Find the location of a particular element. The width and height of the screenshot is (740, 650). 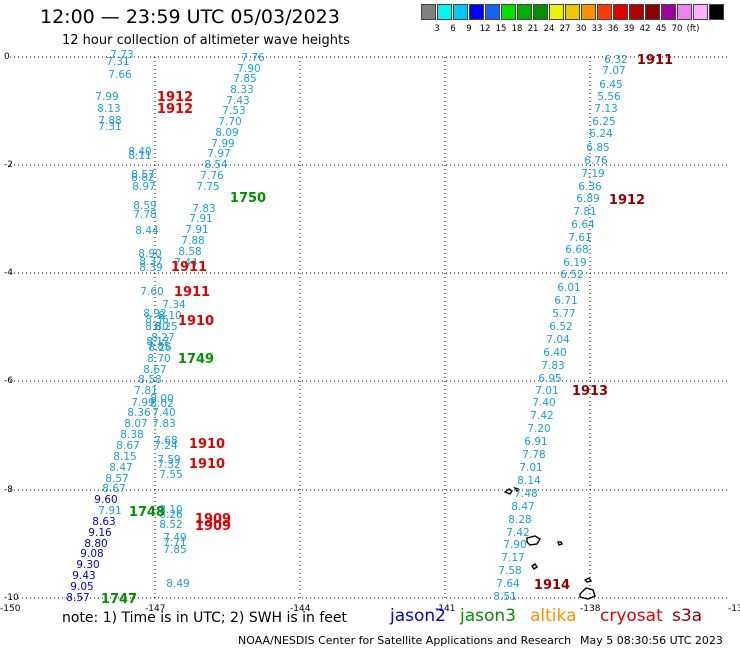

wave-height-value: 6.32 is located at coordinates (615, 60).